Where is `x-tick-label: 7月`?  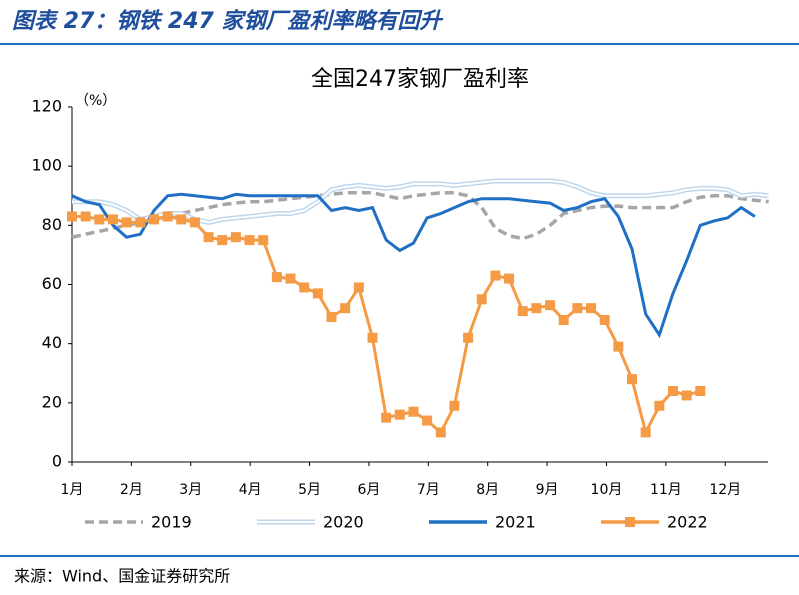 x-tick-label: 7月 is located at coordinates (428, 490).